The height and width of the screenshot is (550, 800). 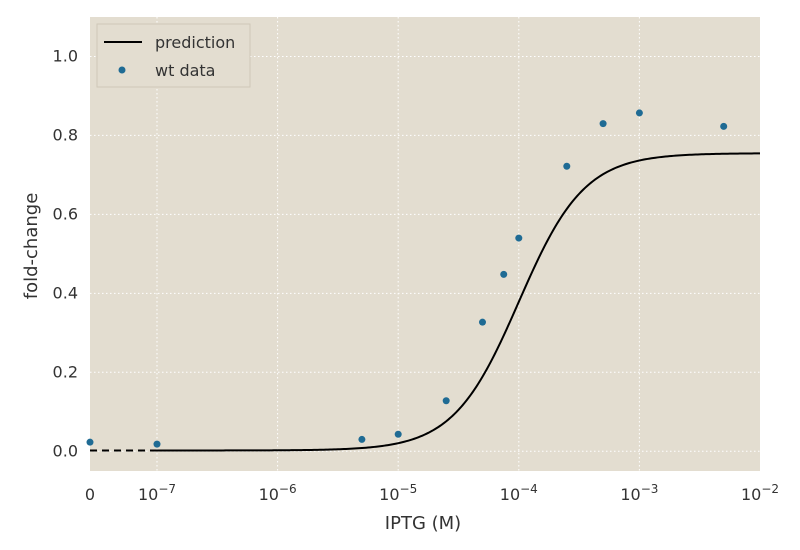 What do you see at coordinates (398, 493) in the screenshot?
I see `x-tick-label: 10⁻⁵` at bounding box center [398, 493].